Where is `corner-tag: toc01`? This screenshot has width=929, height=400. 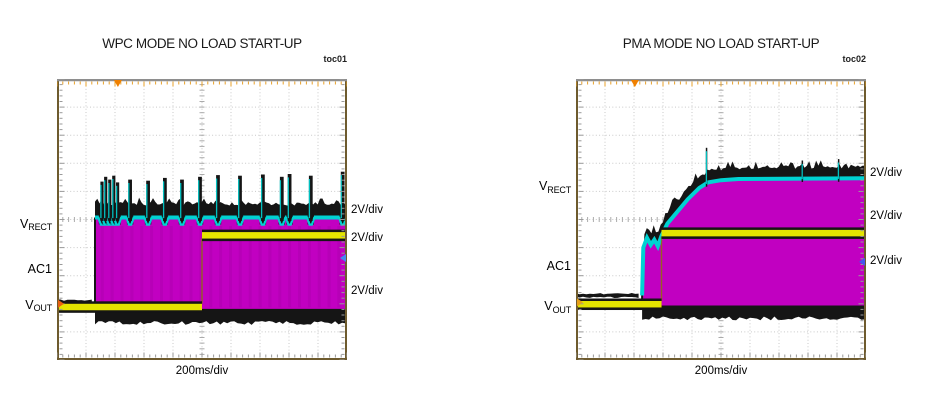 corner-tag: toc01 is located at coordinates (335, 59).